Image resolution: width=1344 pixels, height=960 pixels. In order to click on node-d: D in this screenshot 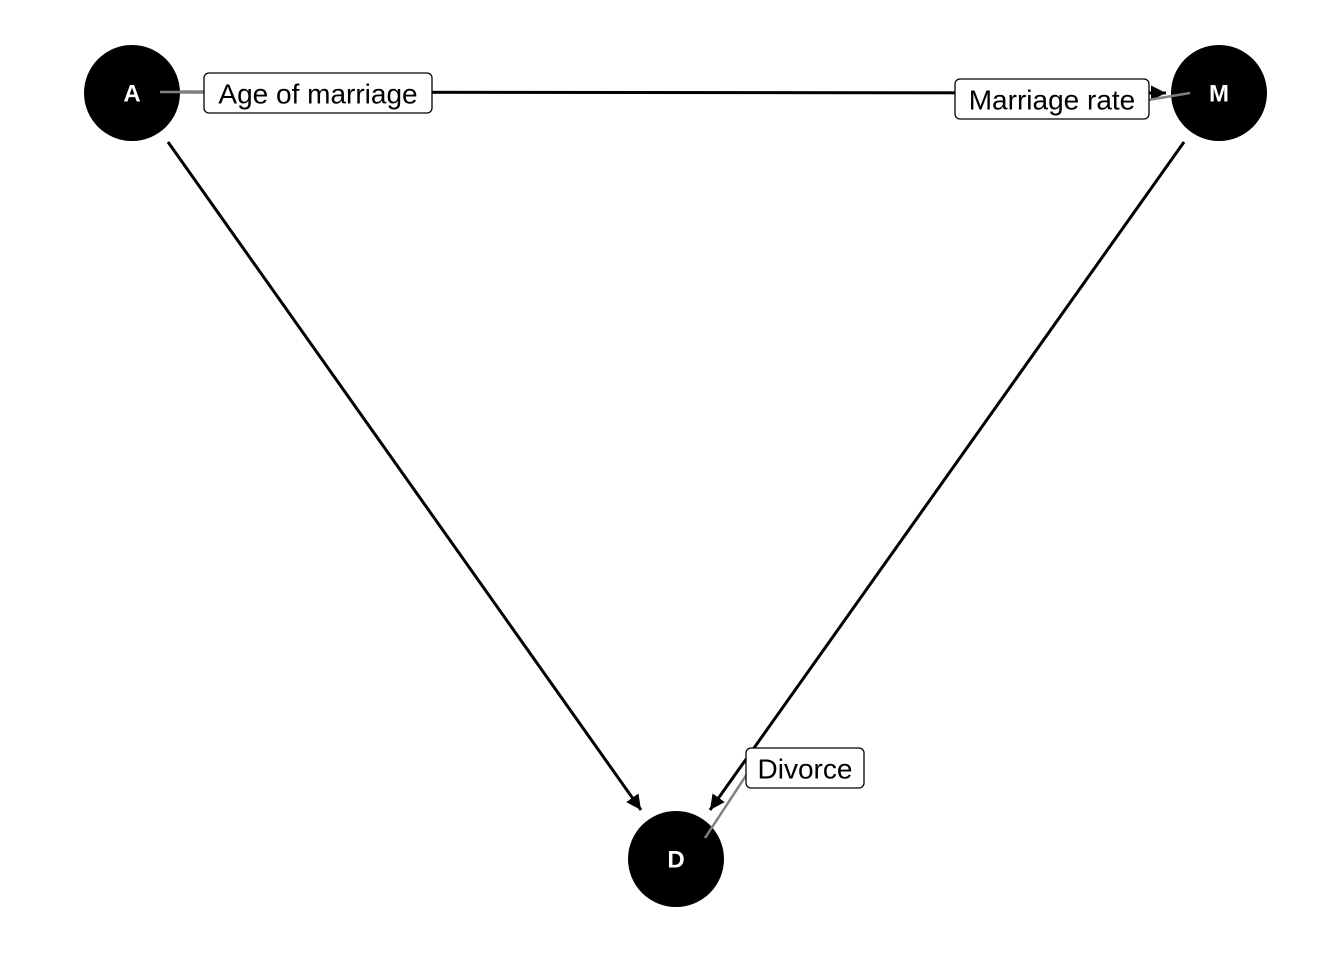, I will do `click(676, 859)`.